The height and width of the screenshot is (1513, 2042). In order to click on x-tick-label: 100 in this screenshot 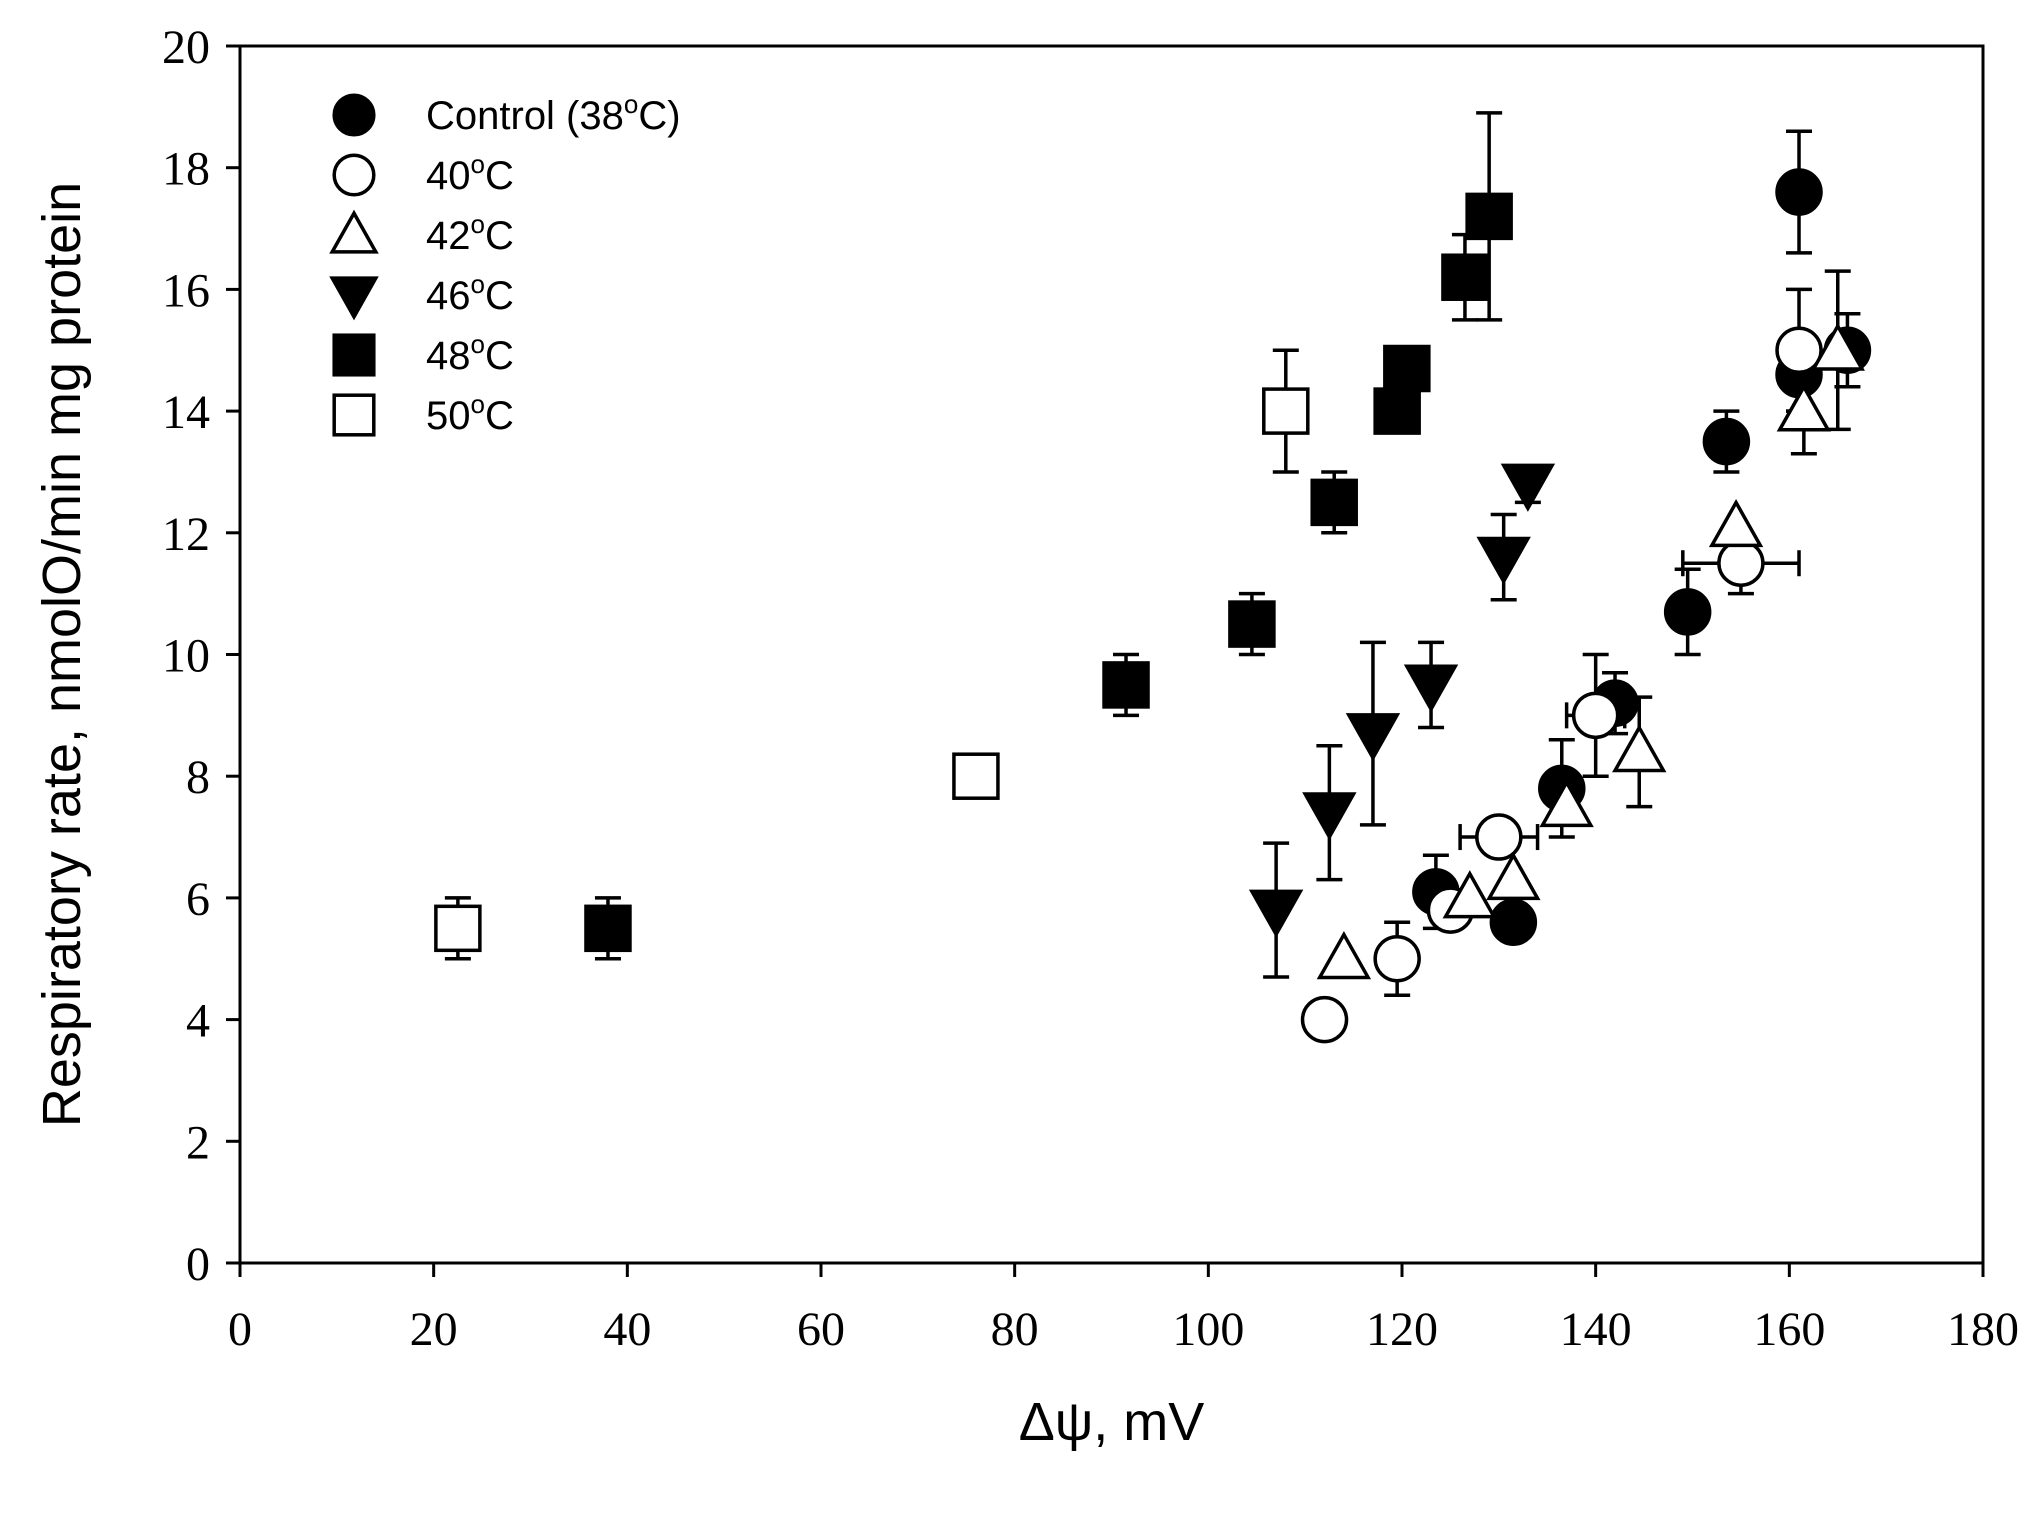, I will do `click(1208, 1329)`.